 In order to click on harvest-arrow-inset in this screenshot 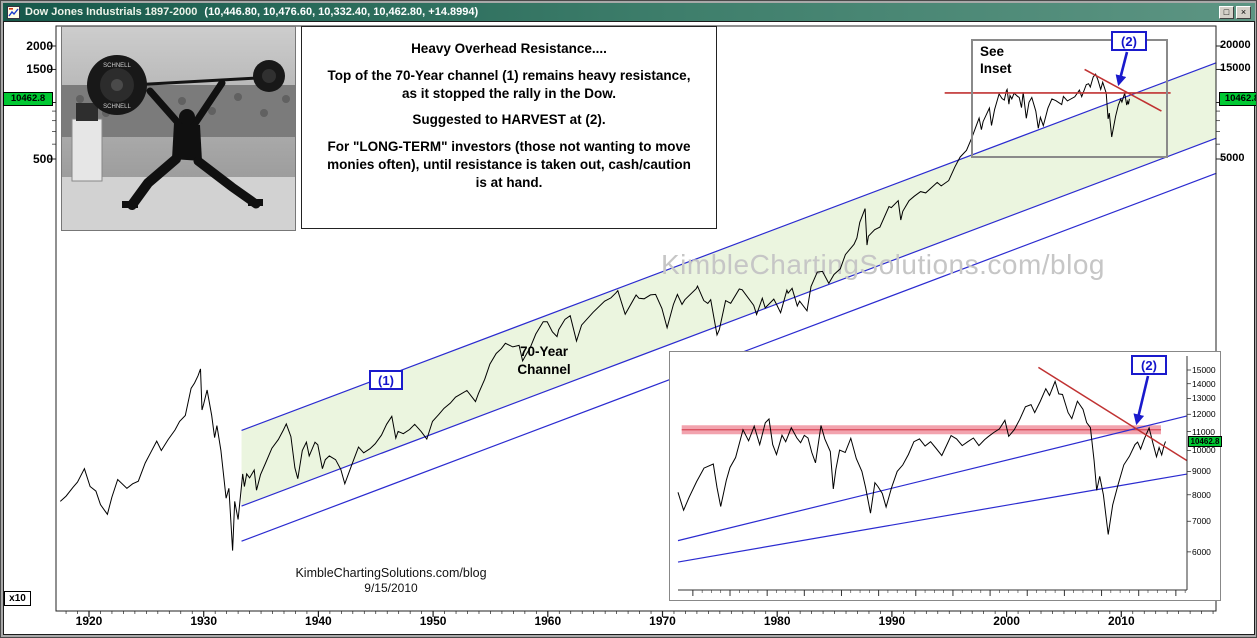, I will do `click(1141, 400)`.